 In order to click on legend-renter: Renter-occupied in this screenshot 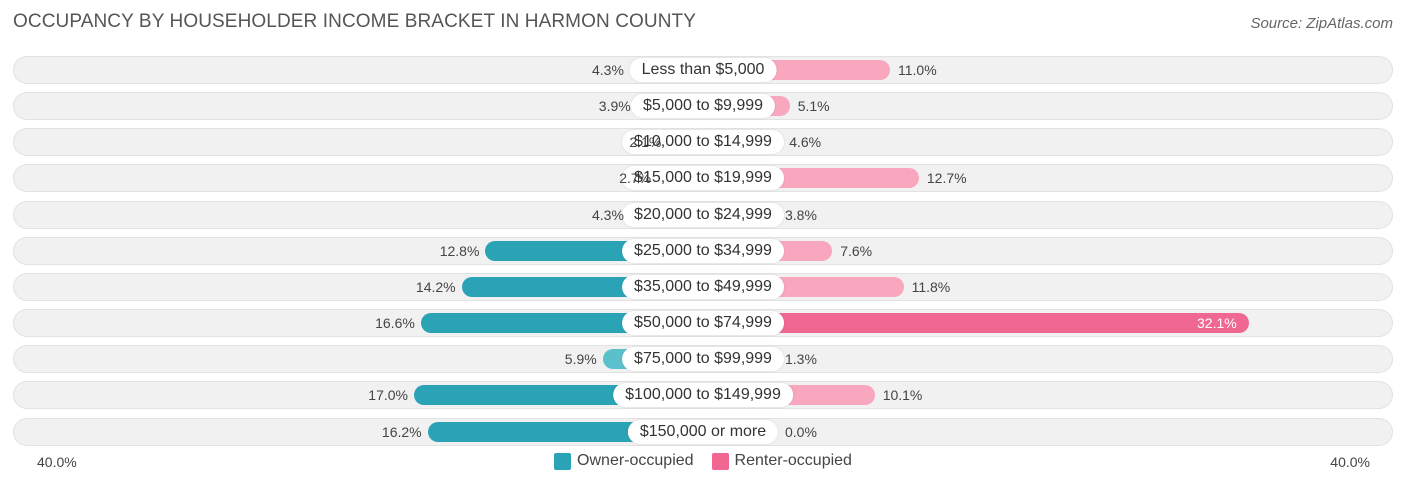, I will do `click(781, 461)`.